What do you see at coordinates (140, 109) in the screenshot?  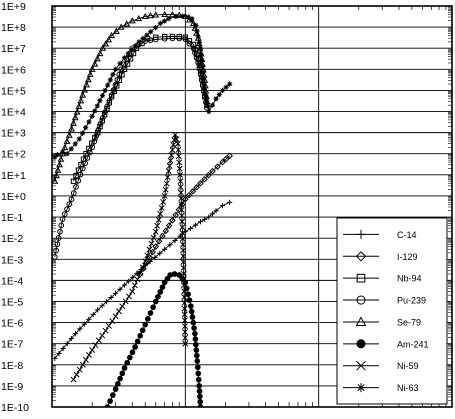 I see `series-line` at bounding box center [140, 109].